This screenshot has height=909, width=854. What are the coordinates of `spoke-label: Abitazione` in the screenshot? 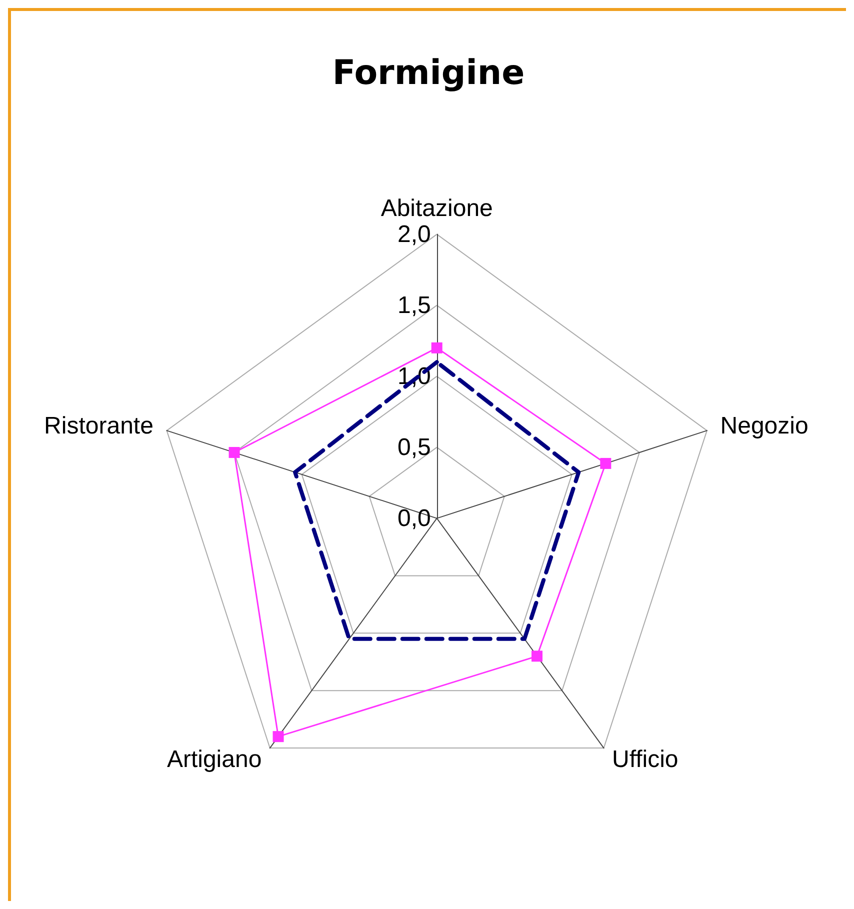 It's located at (436, 208).